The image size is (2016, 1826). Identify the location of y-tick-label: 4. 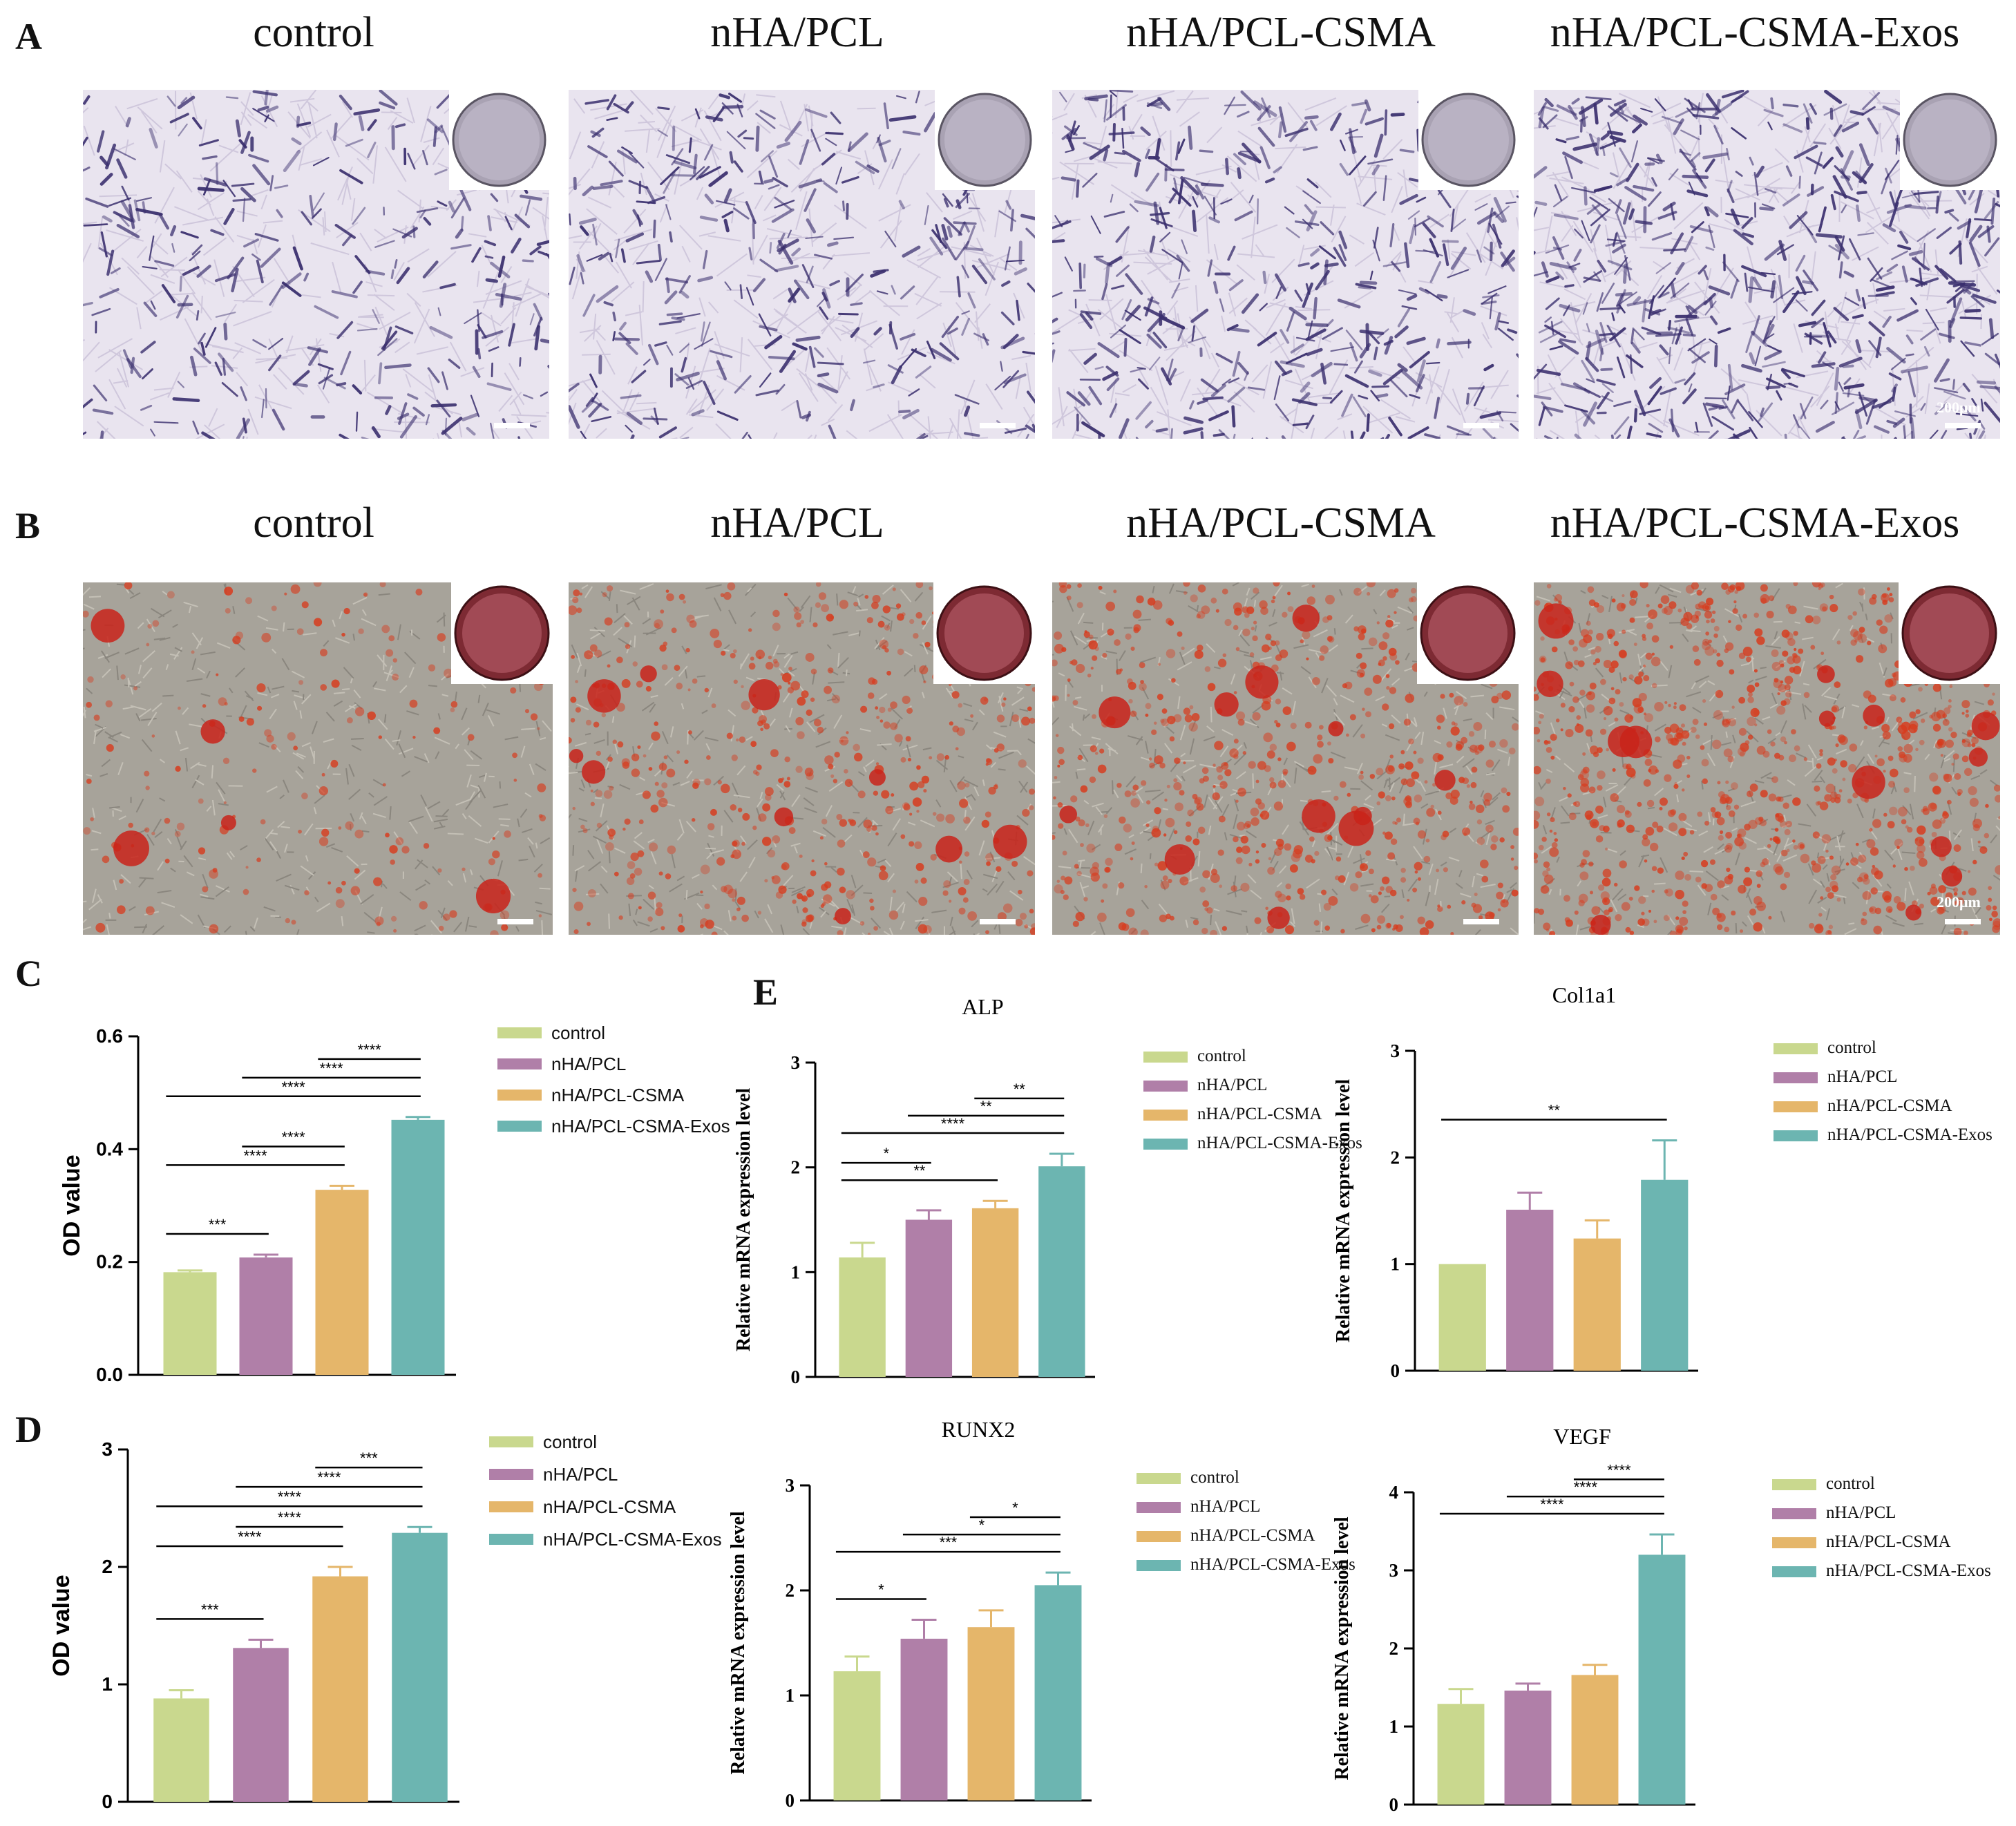
(1394, 1492).